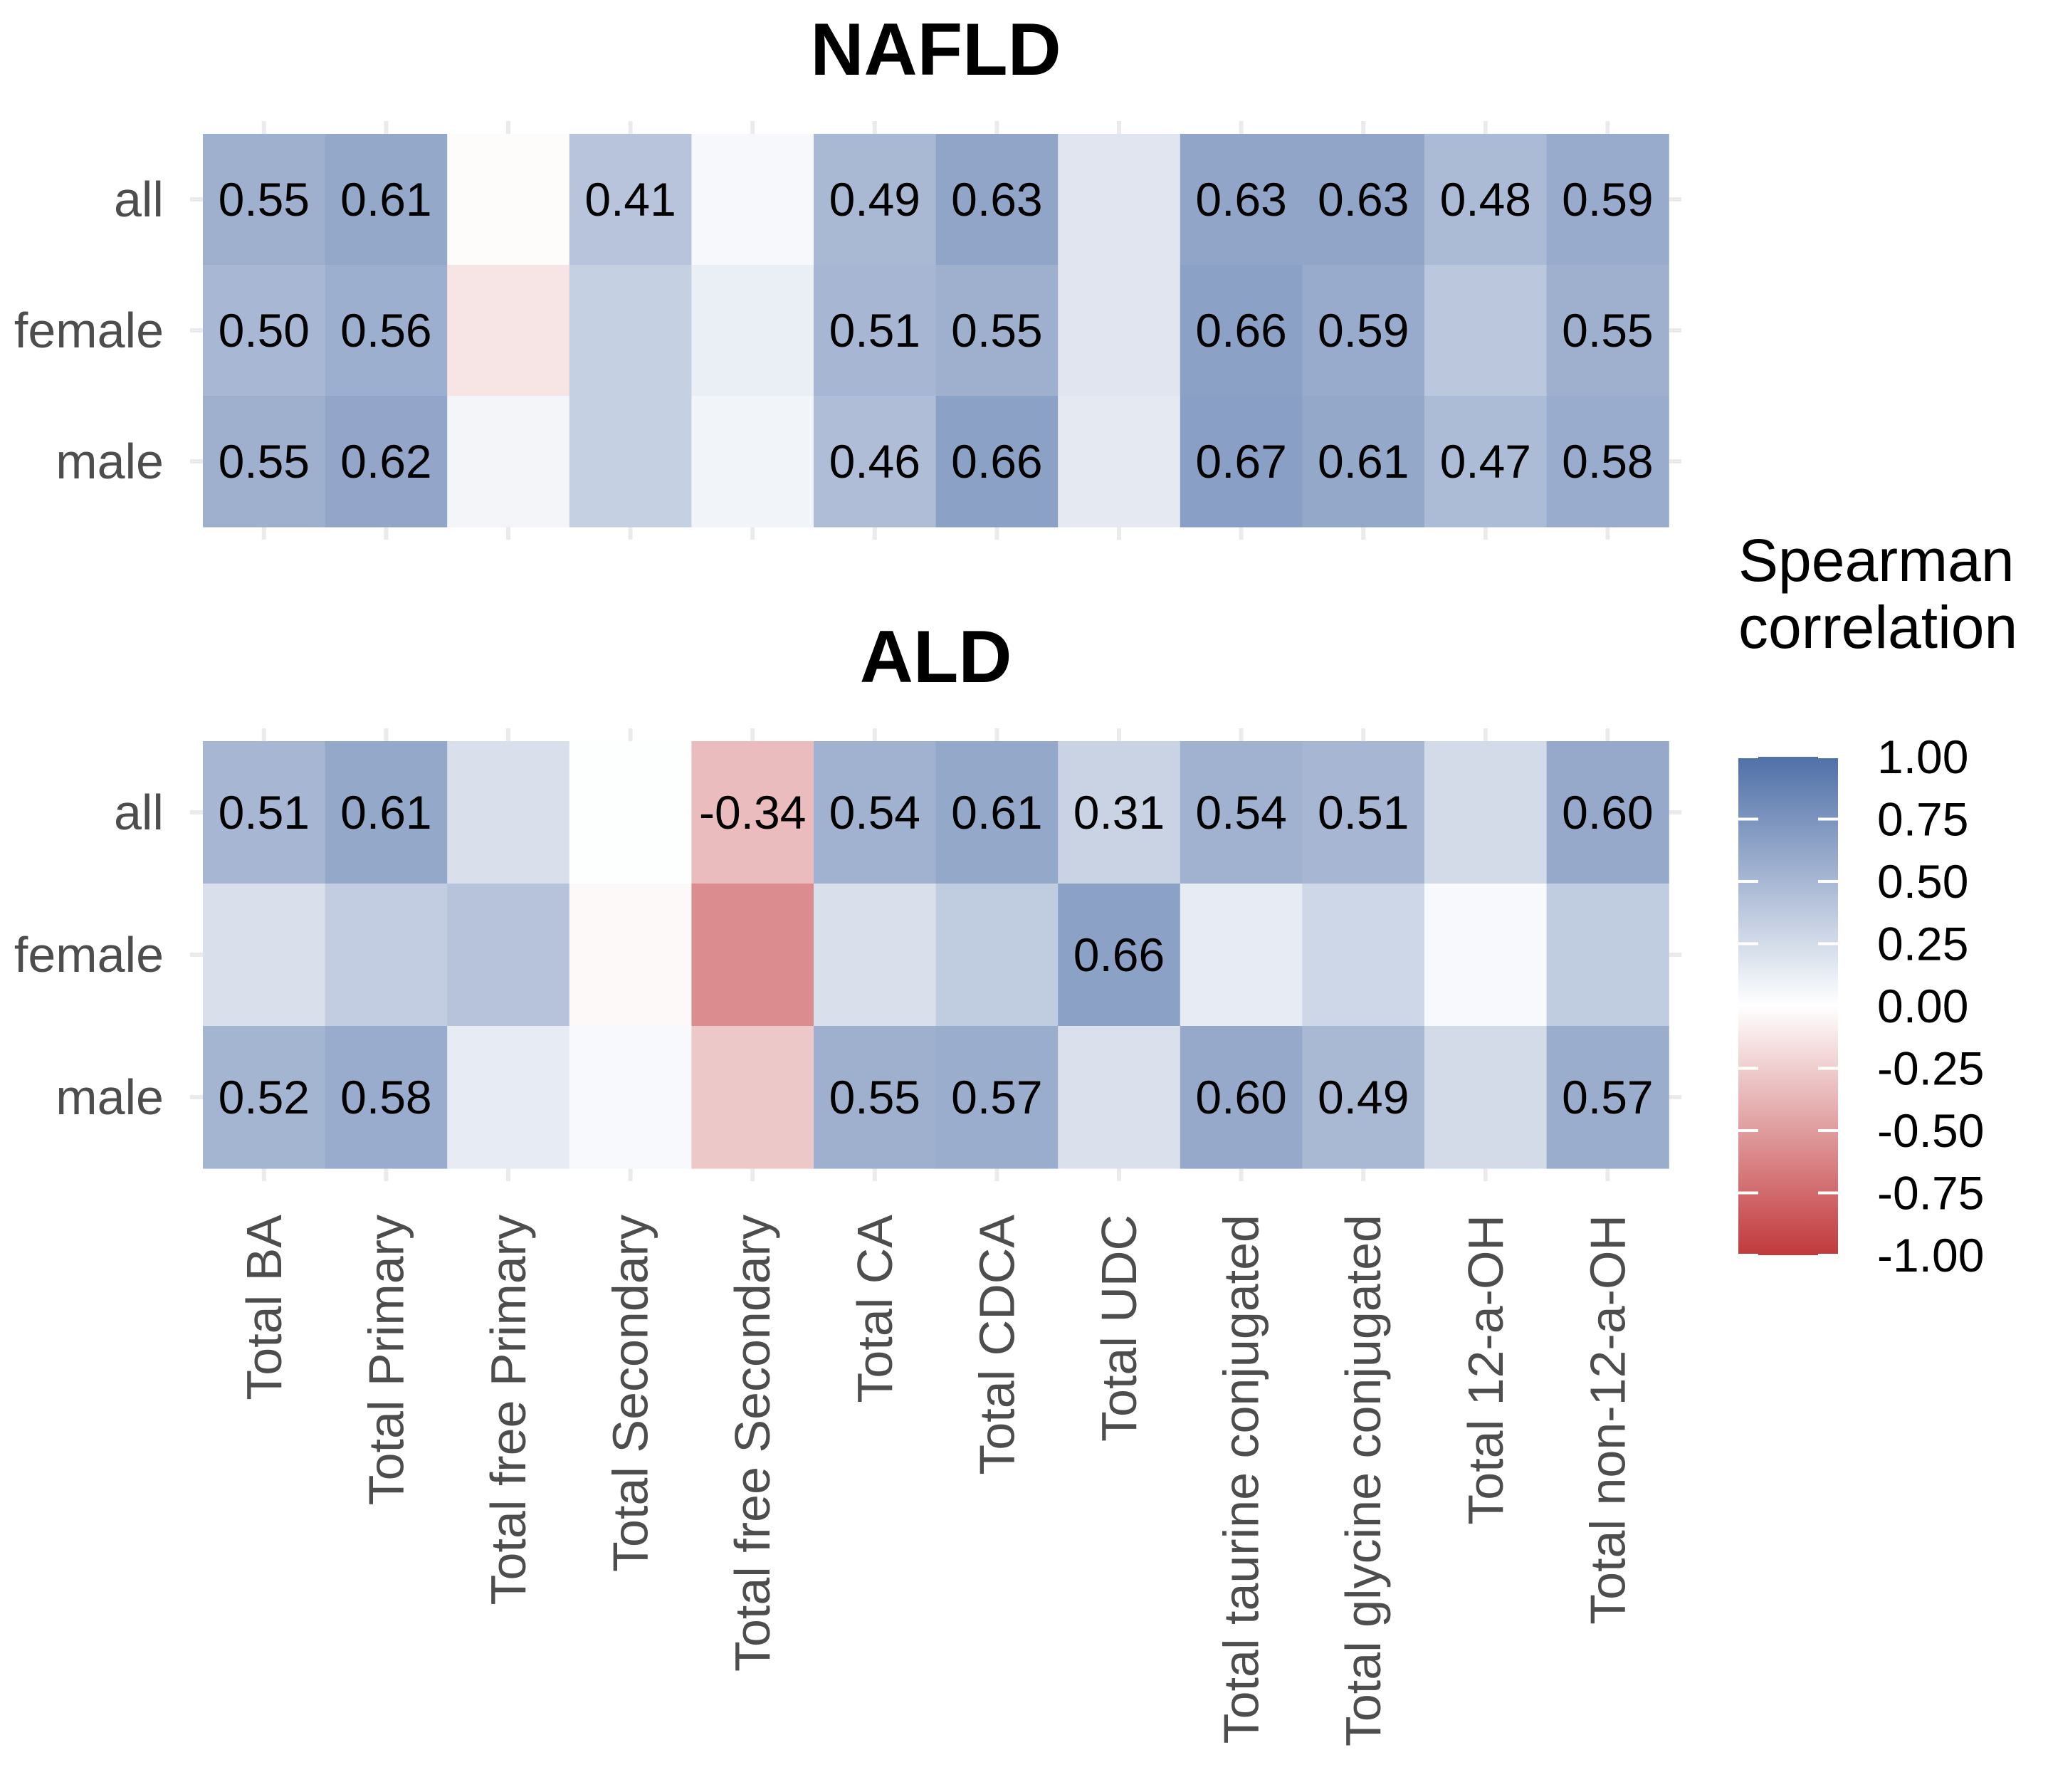 The height and width of the screenshot is (1792, 2048). What do you see at coordinates (264, 1307) in the screenshot?
I see `column-label: Total BA` at bounding box center [264, 1307].